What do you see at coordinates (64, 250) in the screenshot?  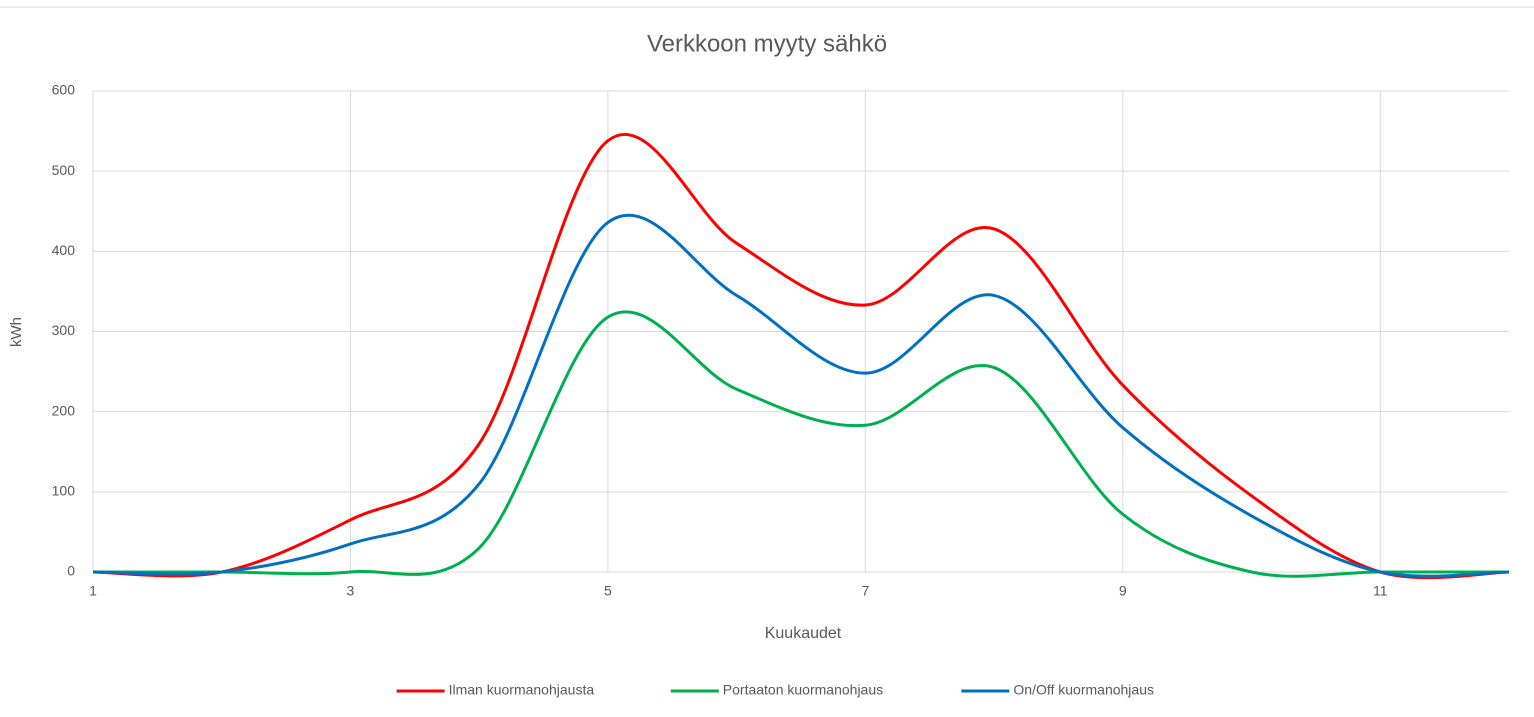 I see `y-tick-label: 400` at bounding box center [64, 250].